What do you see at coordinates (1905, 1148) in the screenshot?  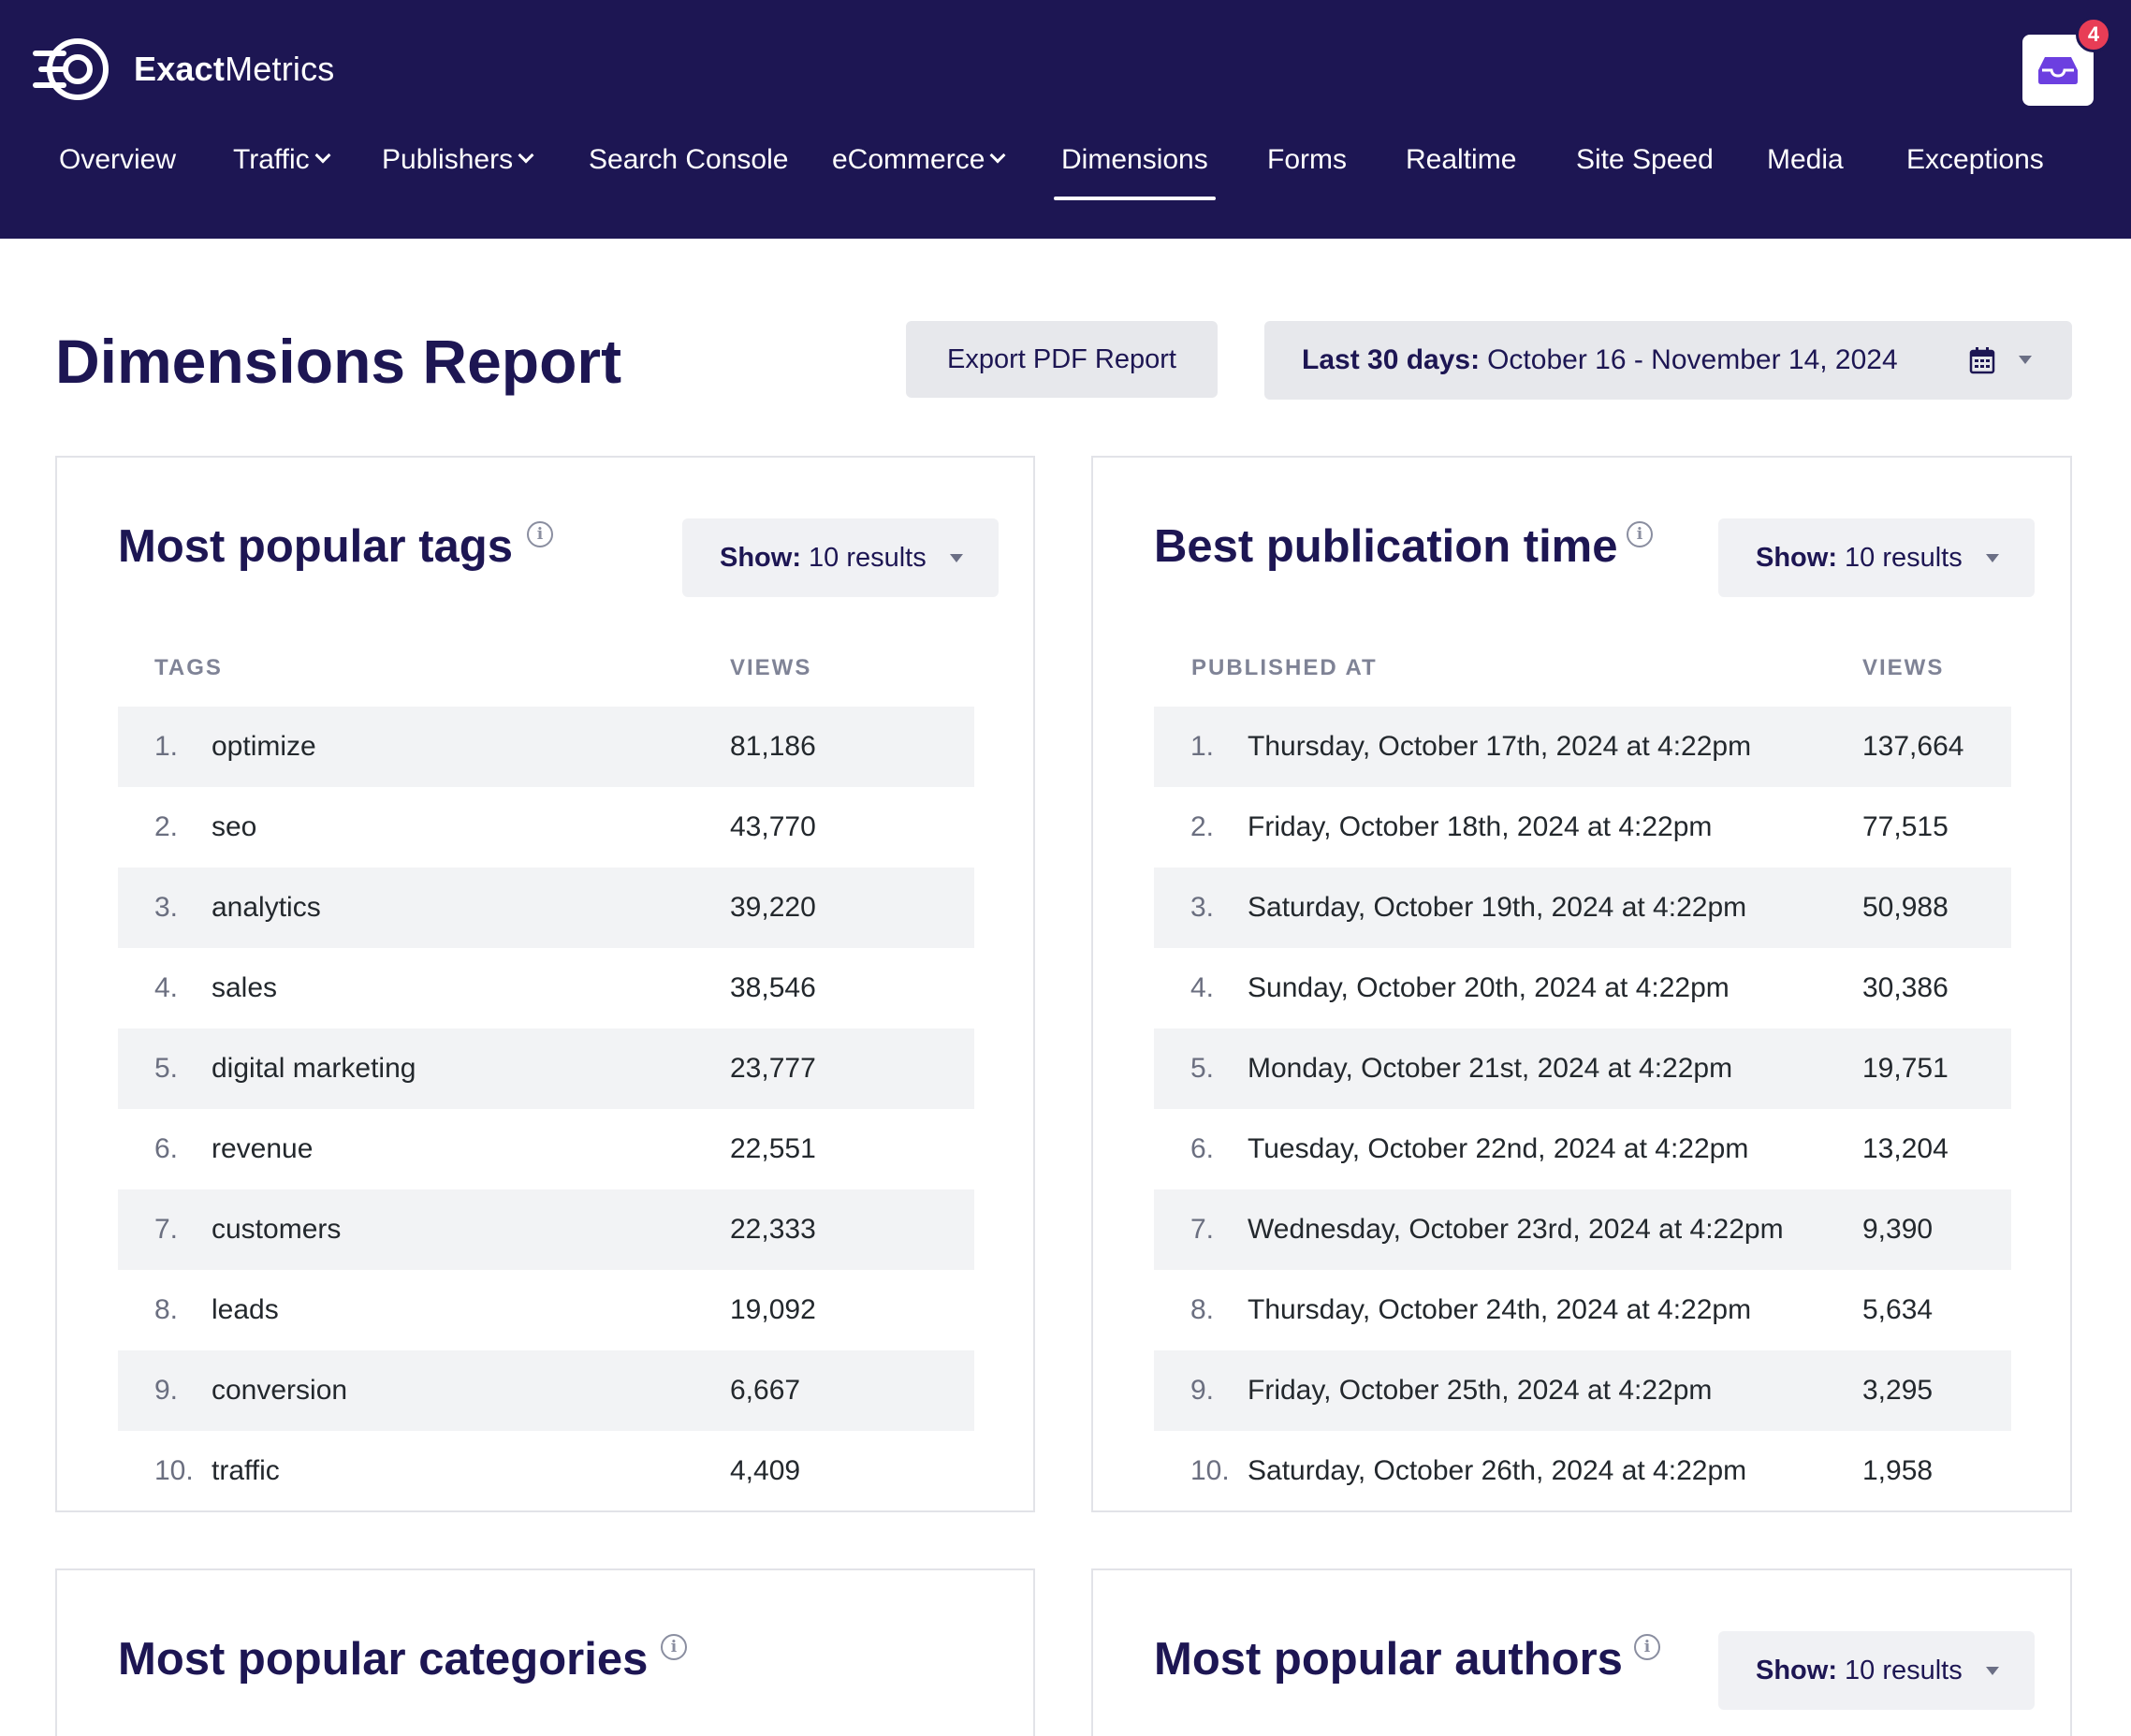 I see `row-views: 13,204` at bounding box center [1905, 1148].